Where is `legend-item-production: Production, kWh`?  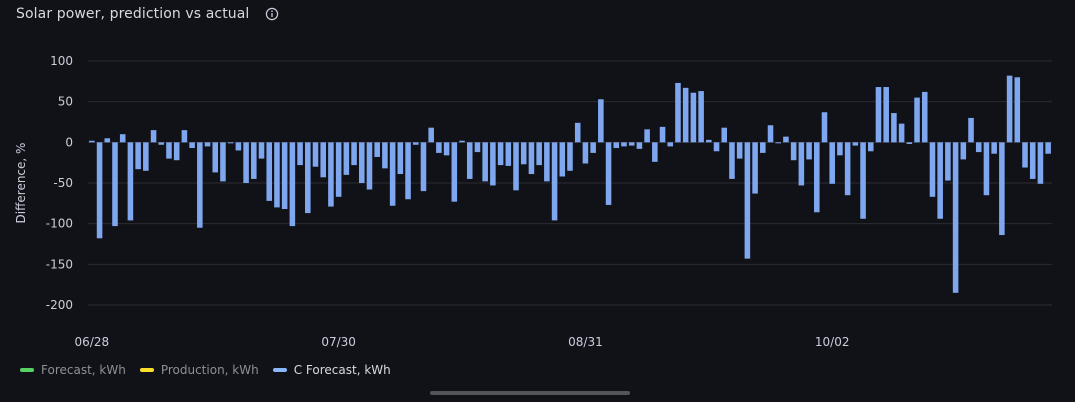
legend-item-production: Production, kWh is located at coordinates (199, 370).